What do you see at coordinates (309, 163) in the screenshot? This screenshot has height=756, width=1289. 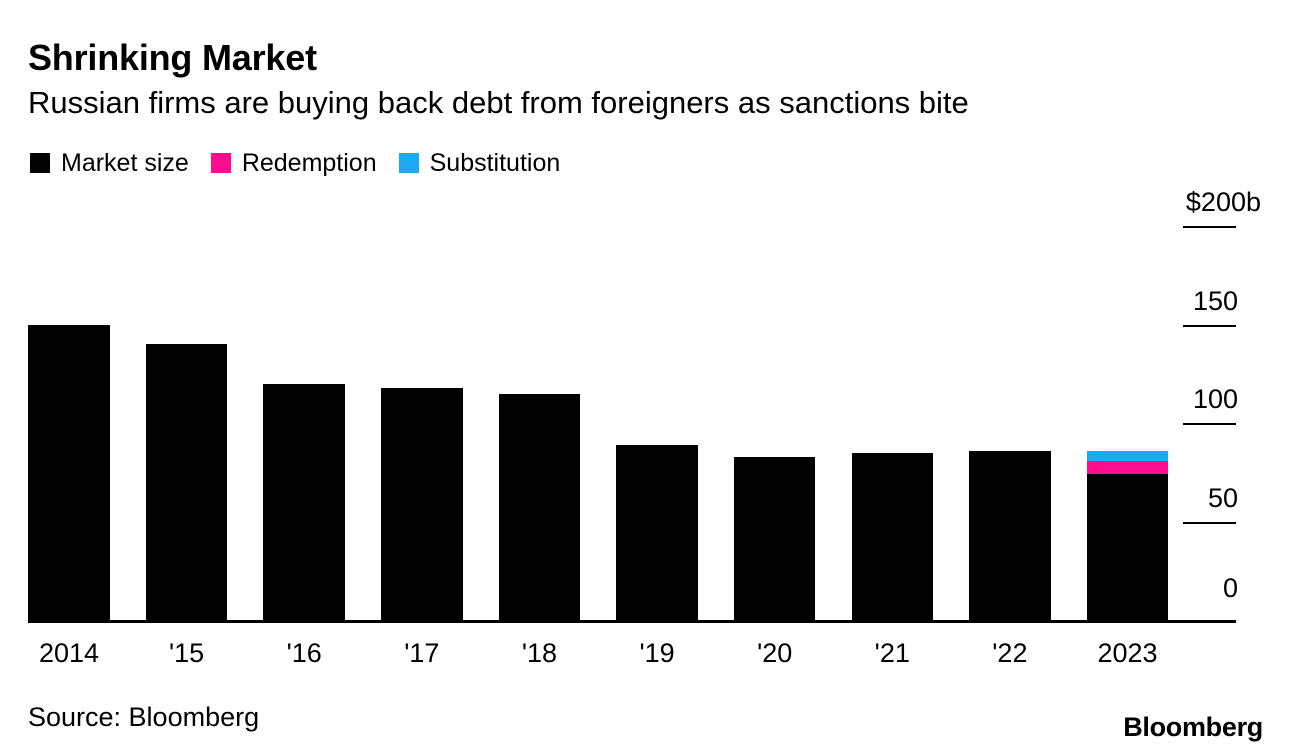 I see `legend-label: Redemption` at bounding box center [309, 163].